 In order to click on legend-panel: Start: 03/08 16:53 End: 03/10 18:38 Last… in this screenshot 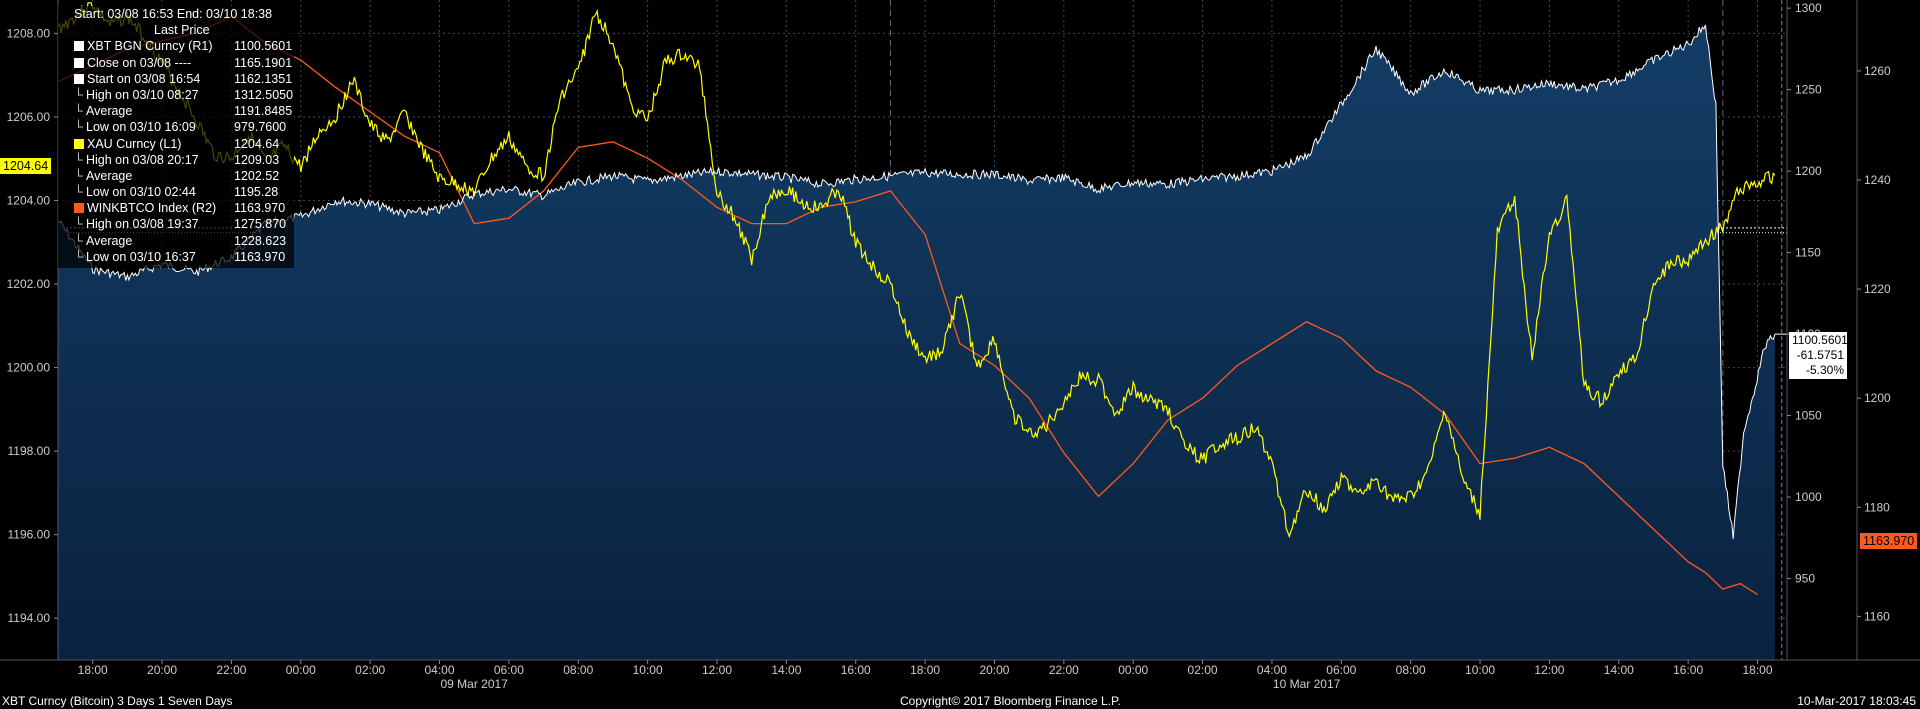, I will do `click(176, 137)`.